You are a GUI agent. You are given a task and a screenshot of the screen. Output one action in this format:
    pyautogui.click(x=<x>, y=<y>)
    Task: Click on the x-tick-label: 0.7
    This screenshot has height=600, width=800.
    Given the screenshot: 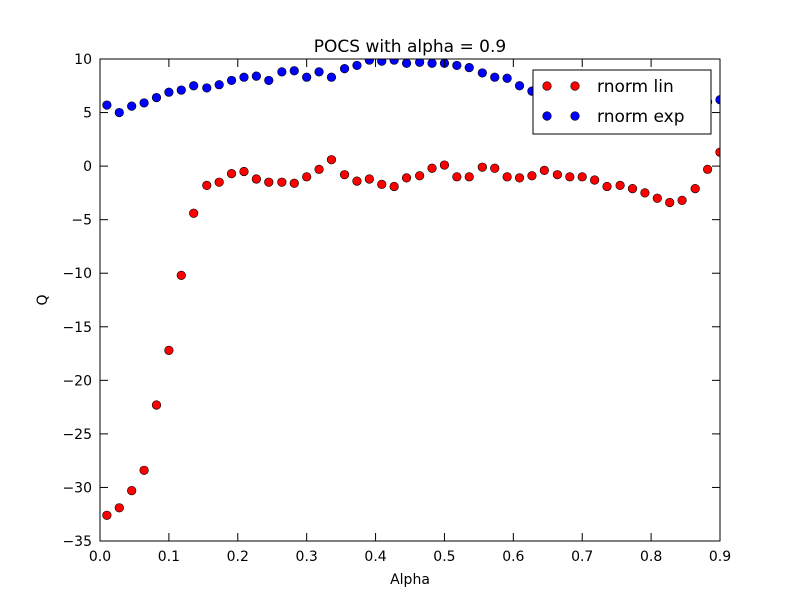 What is the action you would take?
    pyautogui.click(x=582, y=557)
    